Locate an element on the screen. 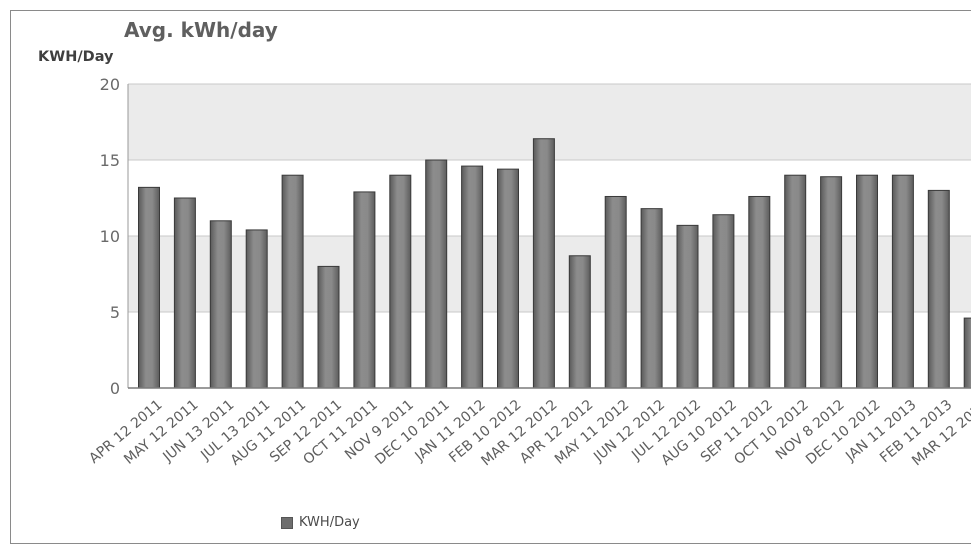  y-tick-label: 0 is located at coordinates (115, 388).